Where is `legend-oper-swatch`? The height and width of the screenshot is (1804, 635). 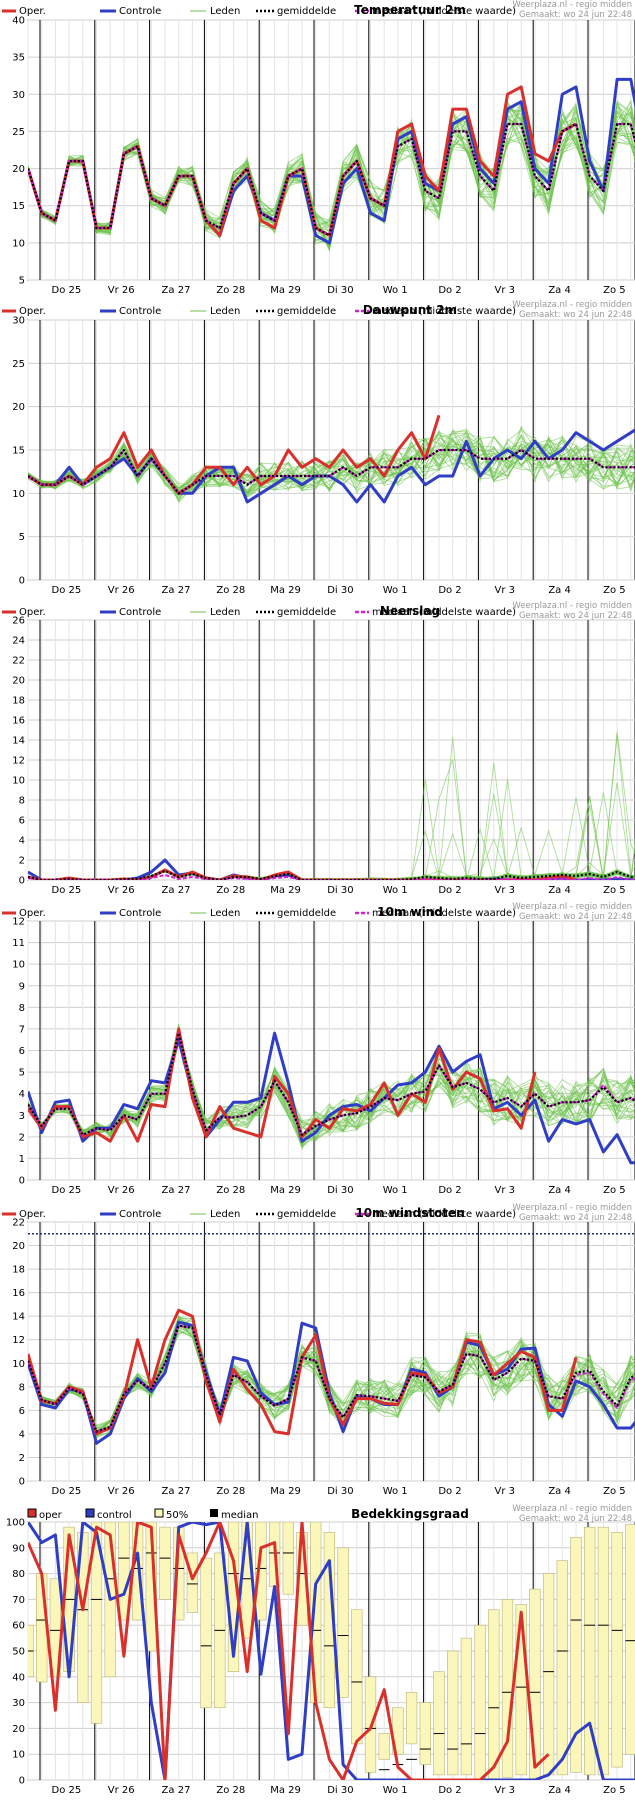
legend-oper-swatch is located at coordinates (32, 1513).